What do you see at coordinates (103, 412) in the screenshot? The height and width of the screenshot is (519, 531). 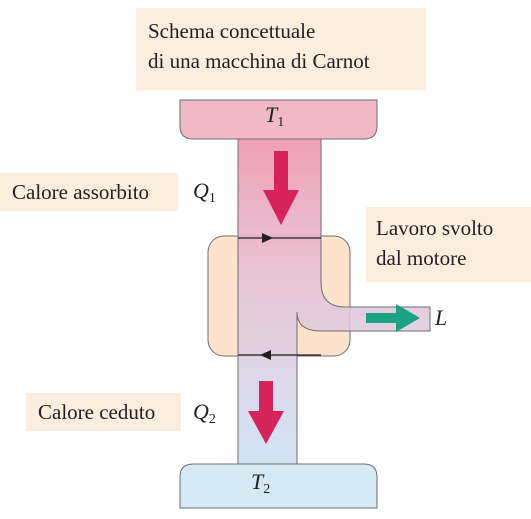 I see `heat-released-label: Calore ceduto` at bounding box center [103, 412].